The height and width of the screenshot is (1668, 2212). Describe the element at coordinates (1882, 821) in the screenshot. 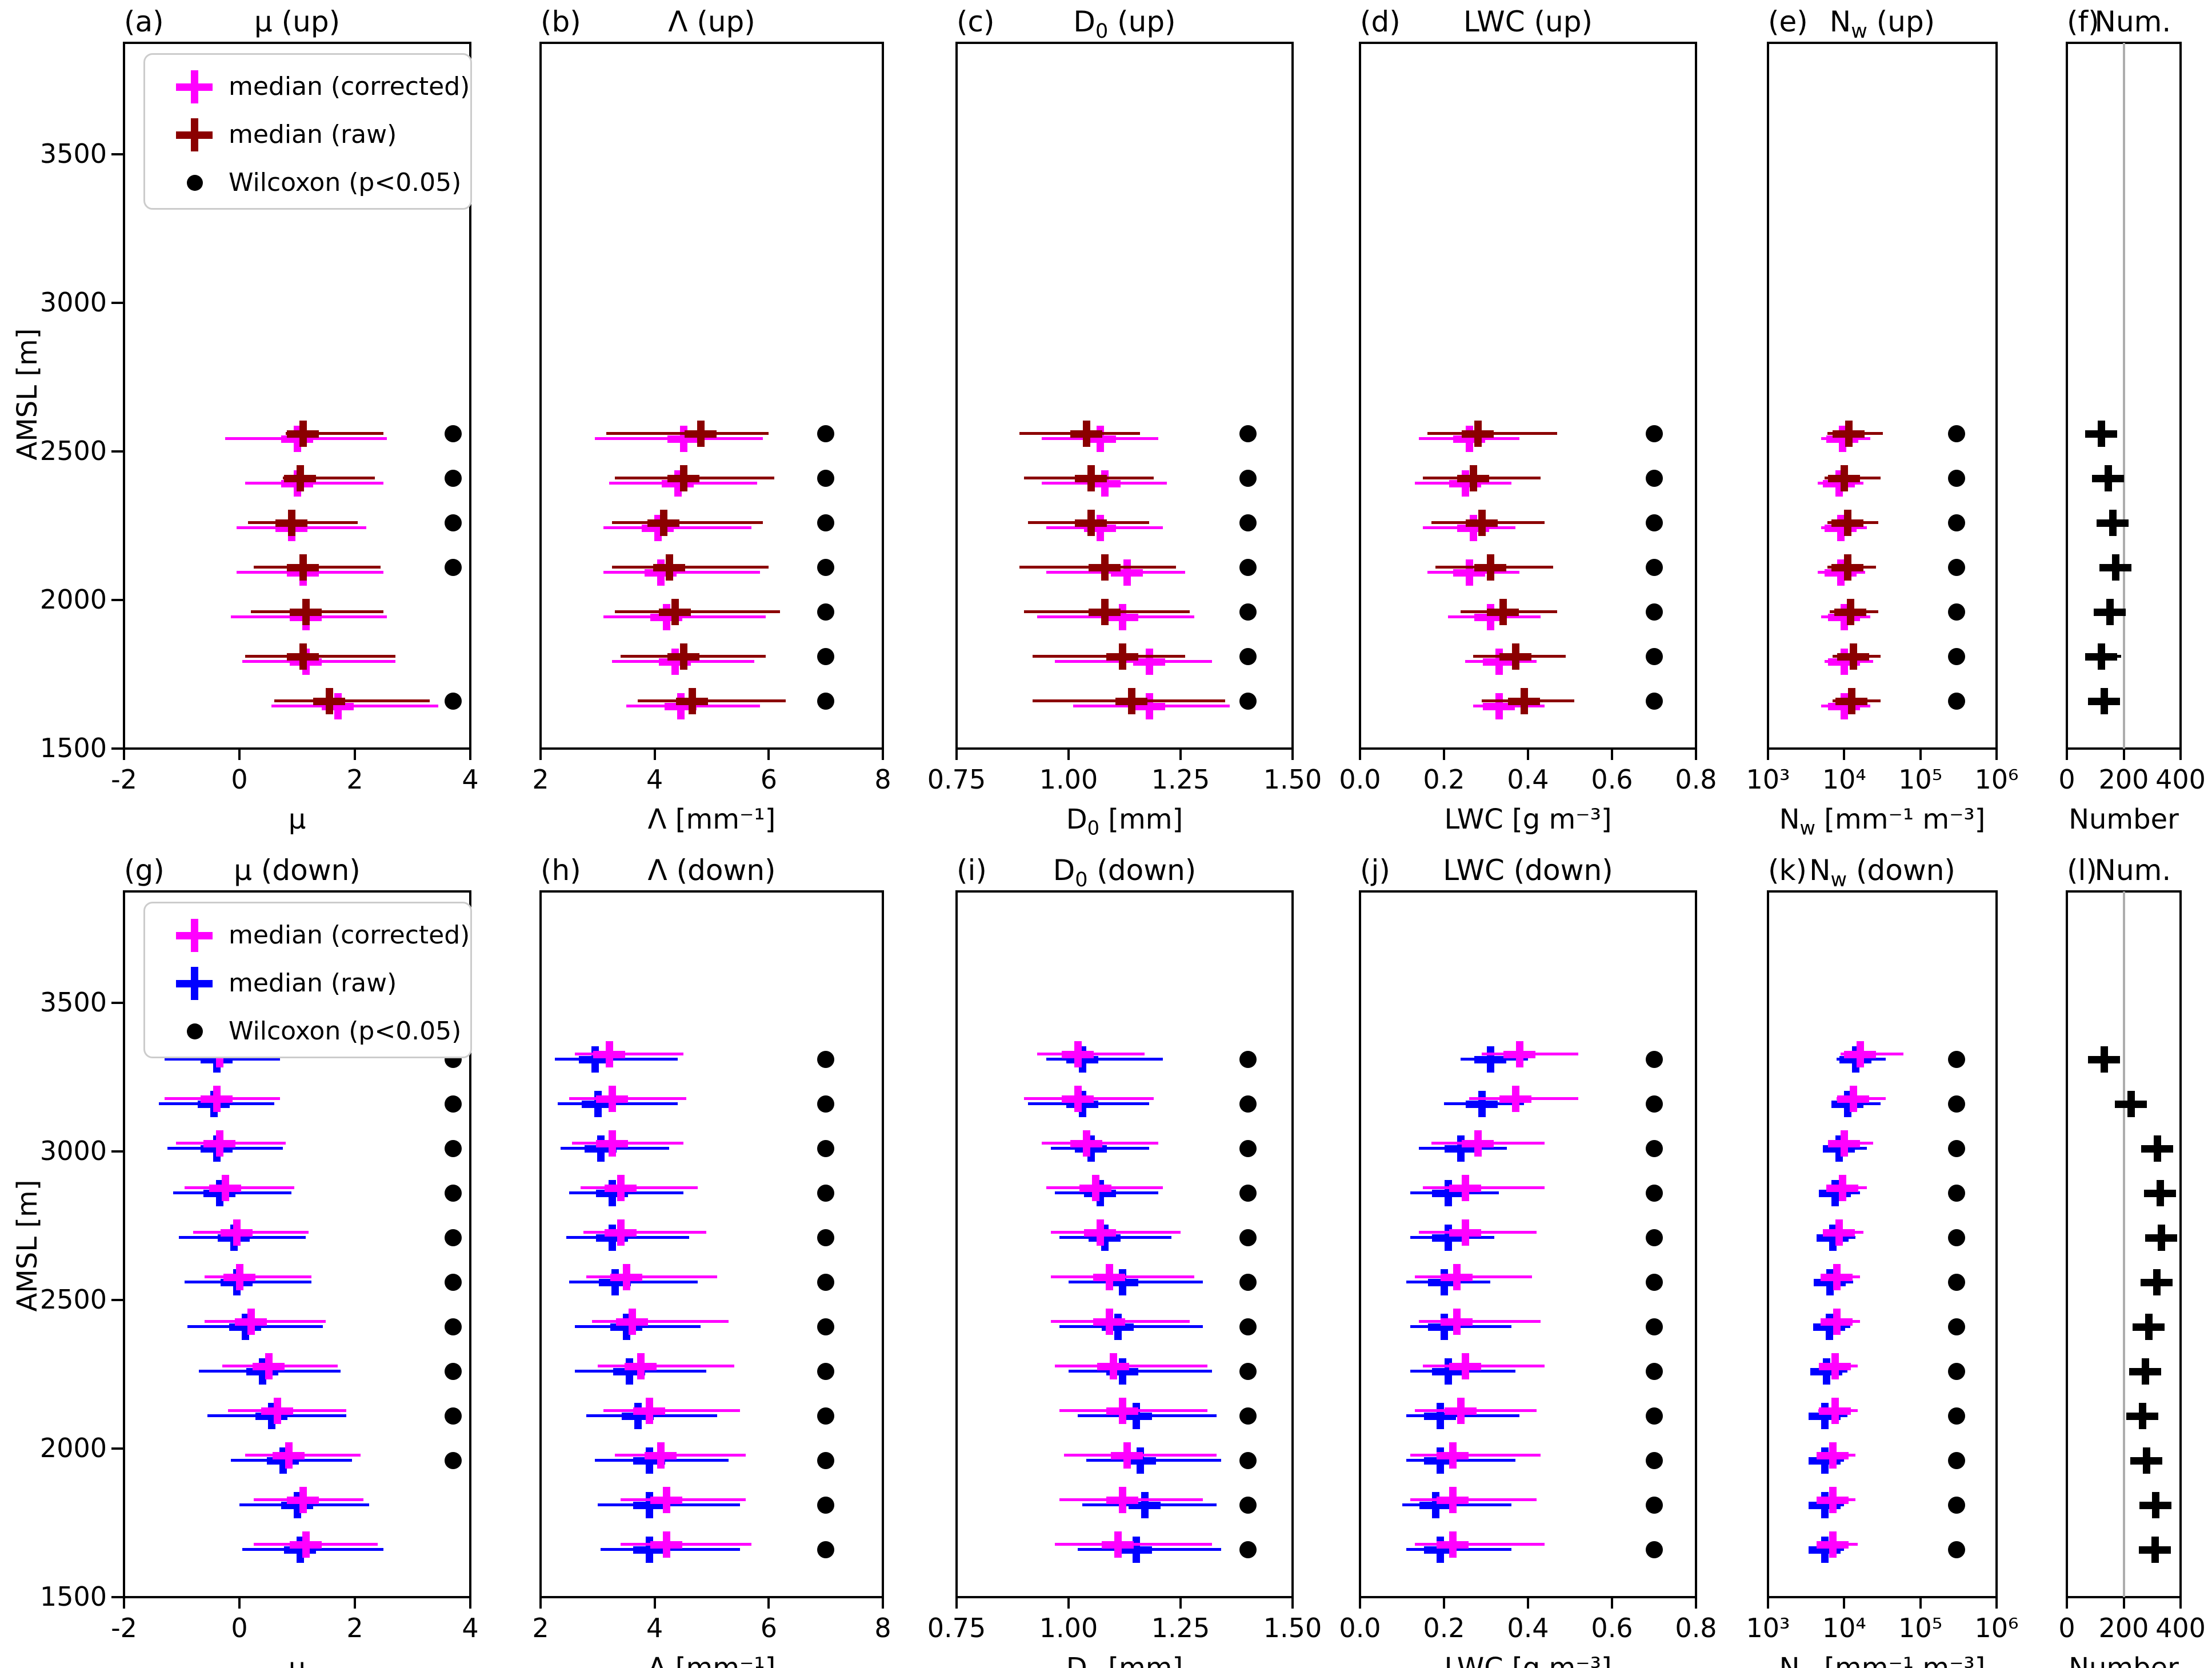

I see `x-axis-label-e: Nw [mm⁻¹ m⁻³]` at that location.